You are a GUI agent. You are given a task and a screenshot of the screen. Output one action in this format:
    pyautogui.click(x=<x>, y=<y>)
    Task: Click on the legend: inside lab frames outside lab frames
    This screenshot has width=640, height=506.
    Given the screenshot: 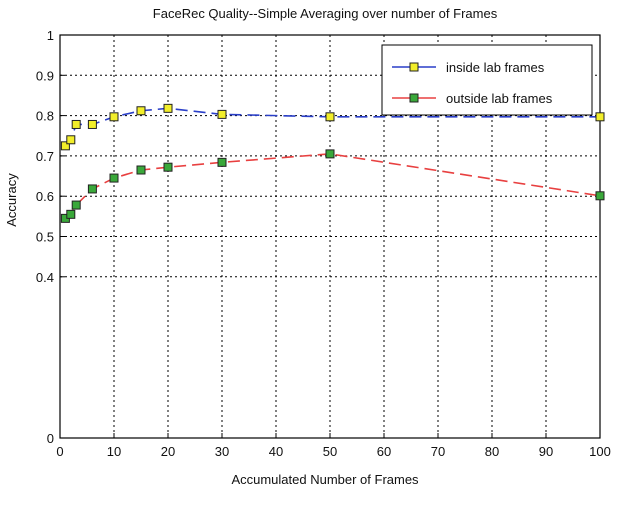 What is the action you would take?
    pyautogui.click(x=487, y=80)
    